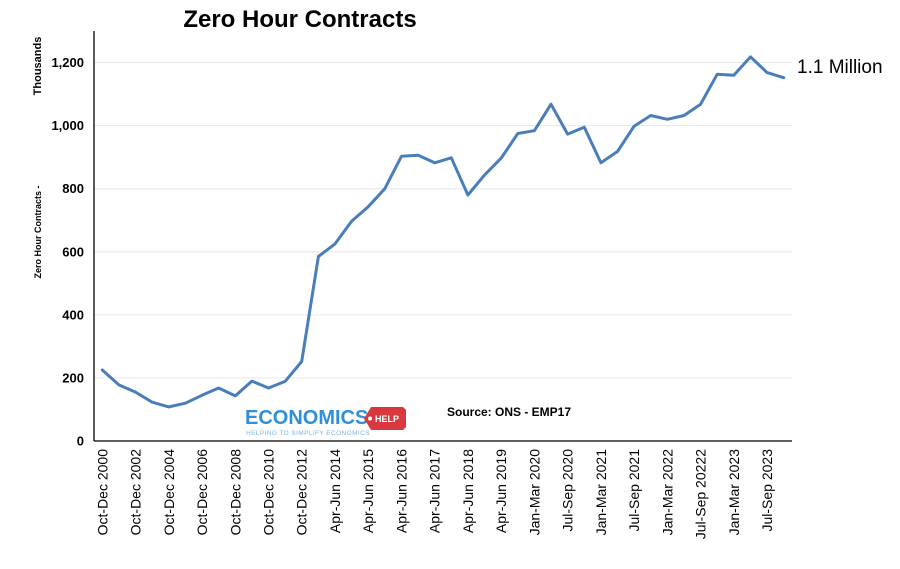 The width and height of the screenshot is (900, 569). What do you see at coordinates (667, 492) in the screenshot?
I see `x-tick-label: Jan-Mar 2022` at bounding box center [667, 492].